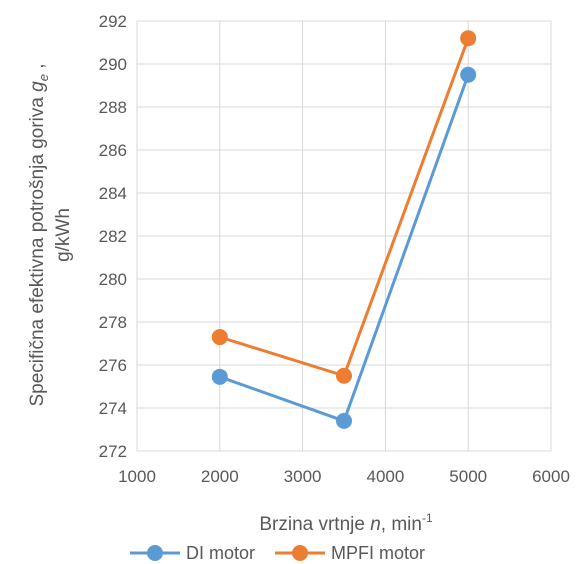  What do you see at coordinates (113, 150) in the screenshot?
I see `y-tick-label: 286` at bounding box center [113, 150].